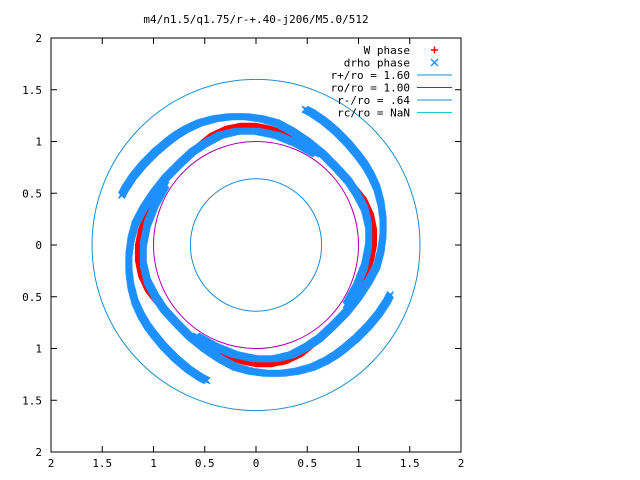 Image resolution: width=640 pixels, height=480 pixels. Describe the element at coordinates (373, 100) in the screenshot. I see `legend-label: r-/ro = .64` at that location.